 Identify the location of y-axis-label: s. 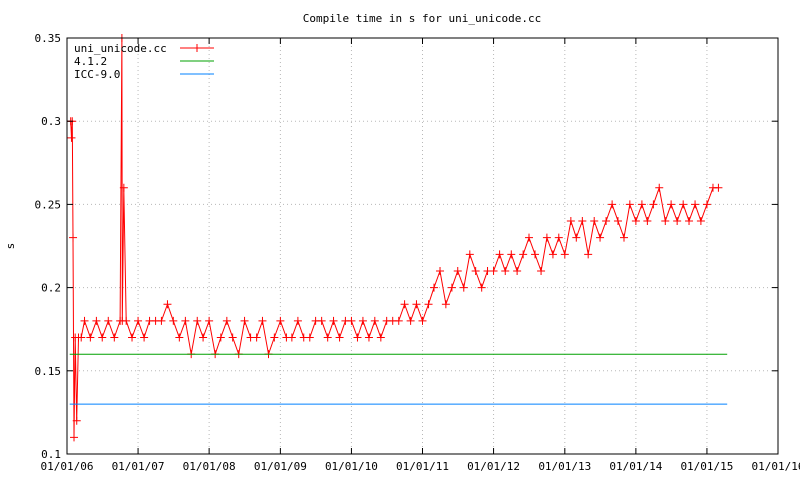
(10, 246).